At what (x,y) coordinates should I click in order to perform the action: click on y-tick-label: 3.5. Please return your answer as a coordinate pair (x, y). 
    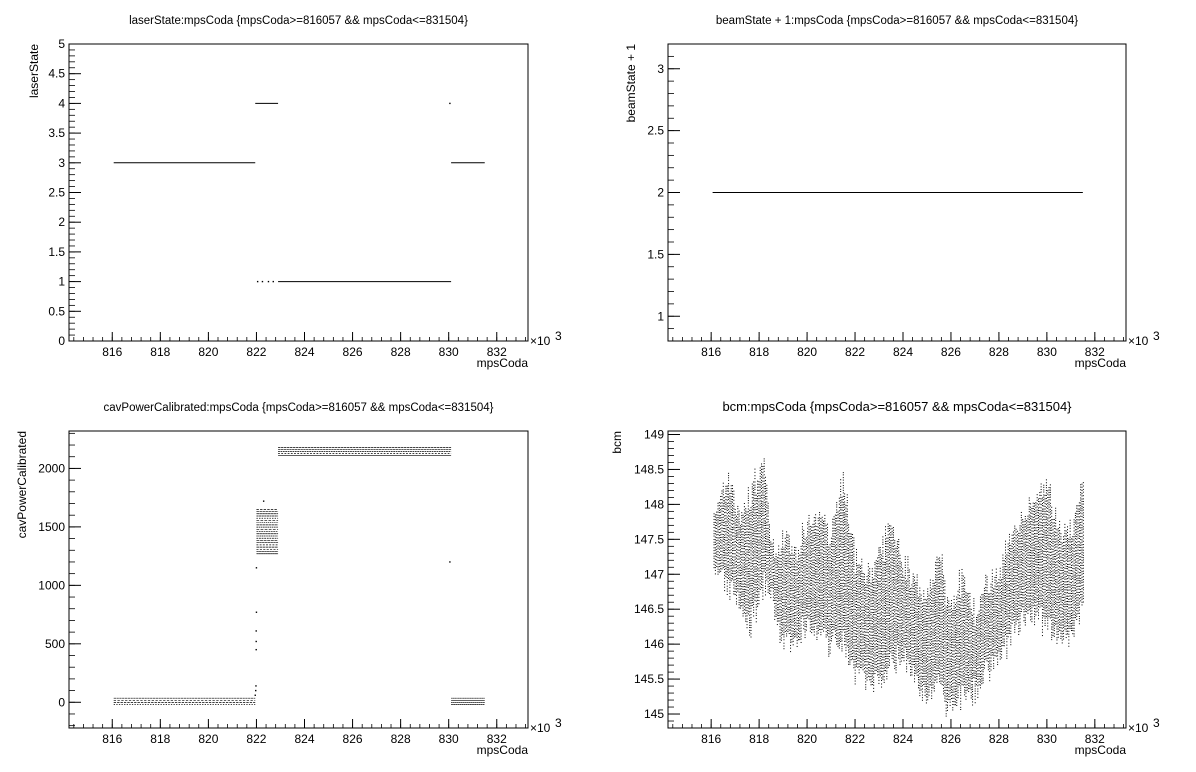
    Looking at the image, I should click on (56, 133).